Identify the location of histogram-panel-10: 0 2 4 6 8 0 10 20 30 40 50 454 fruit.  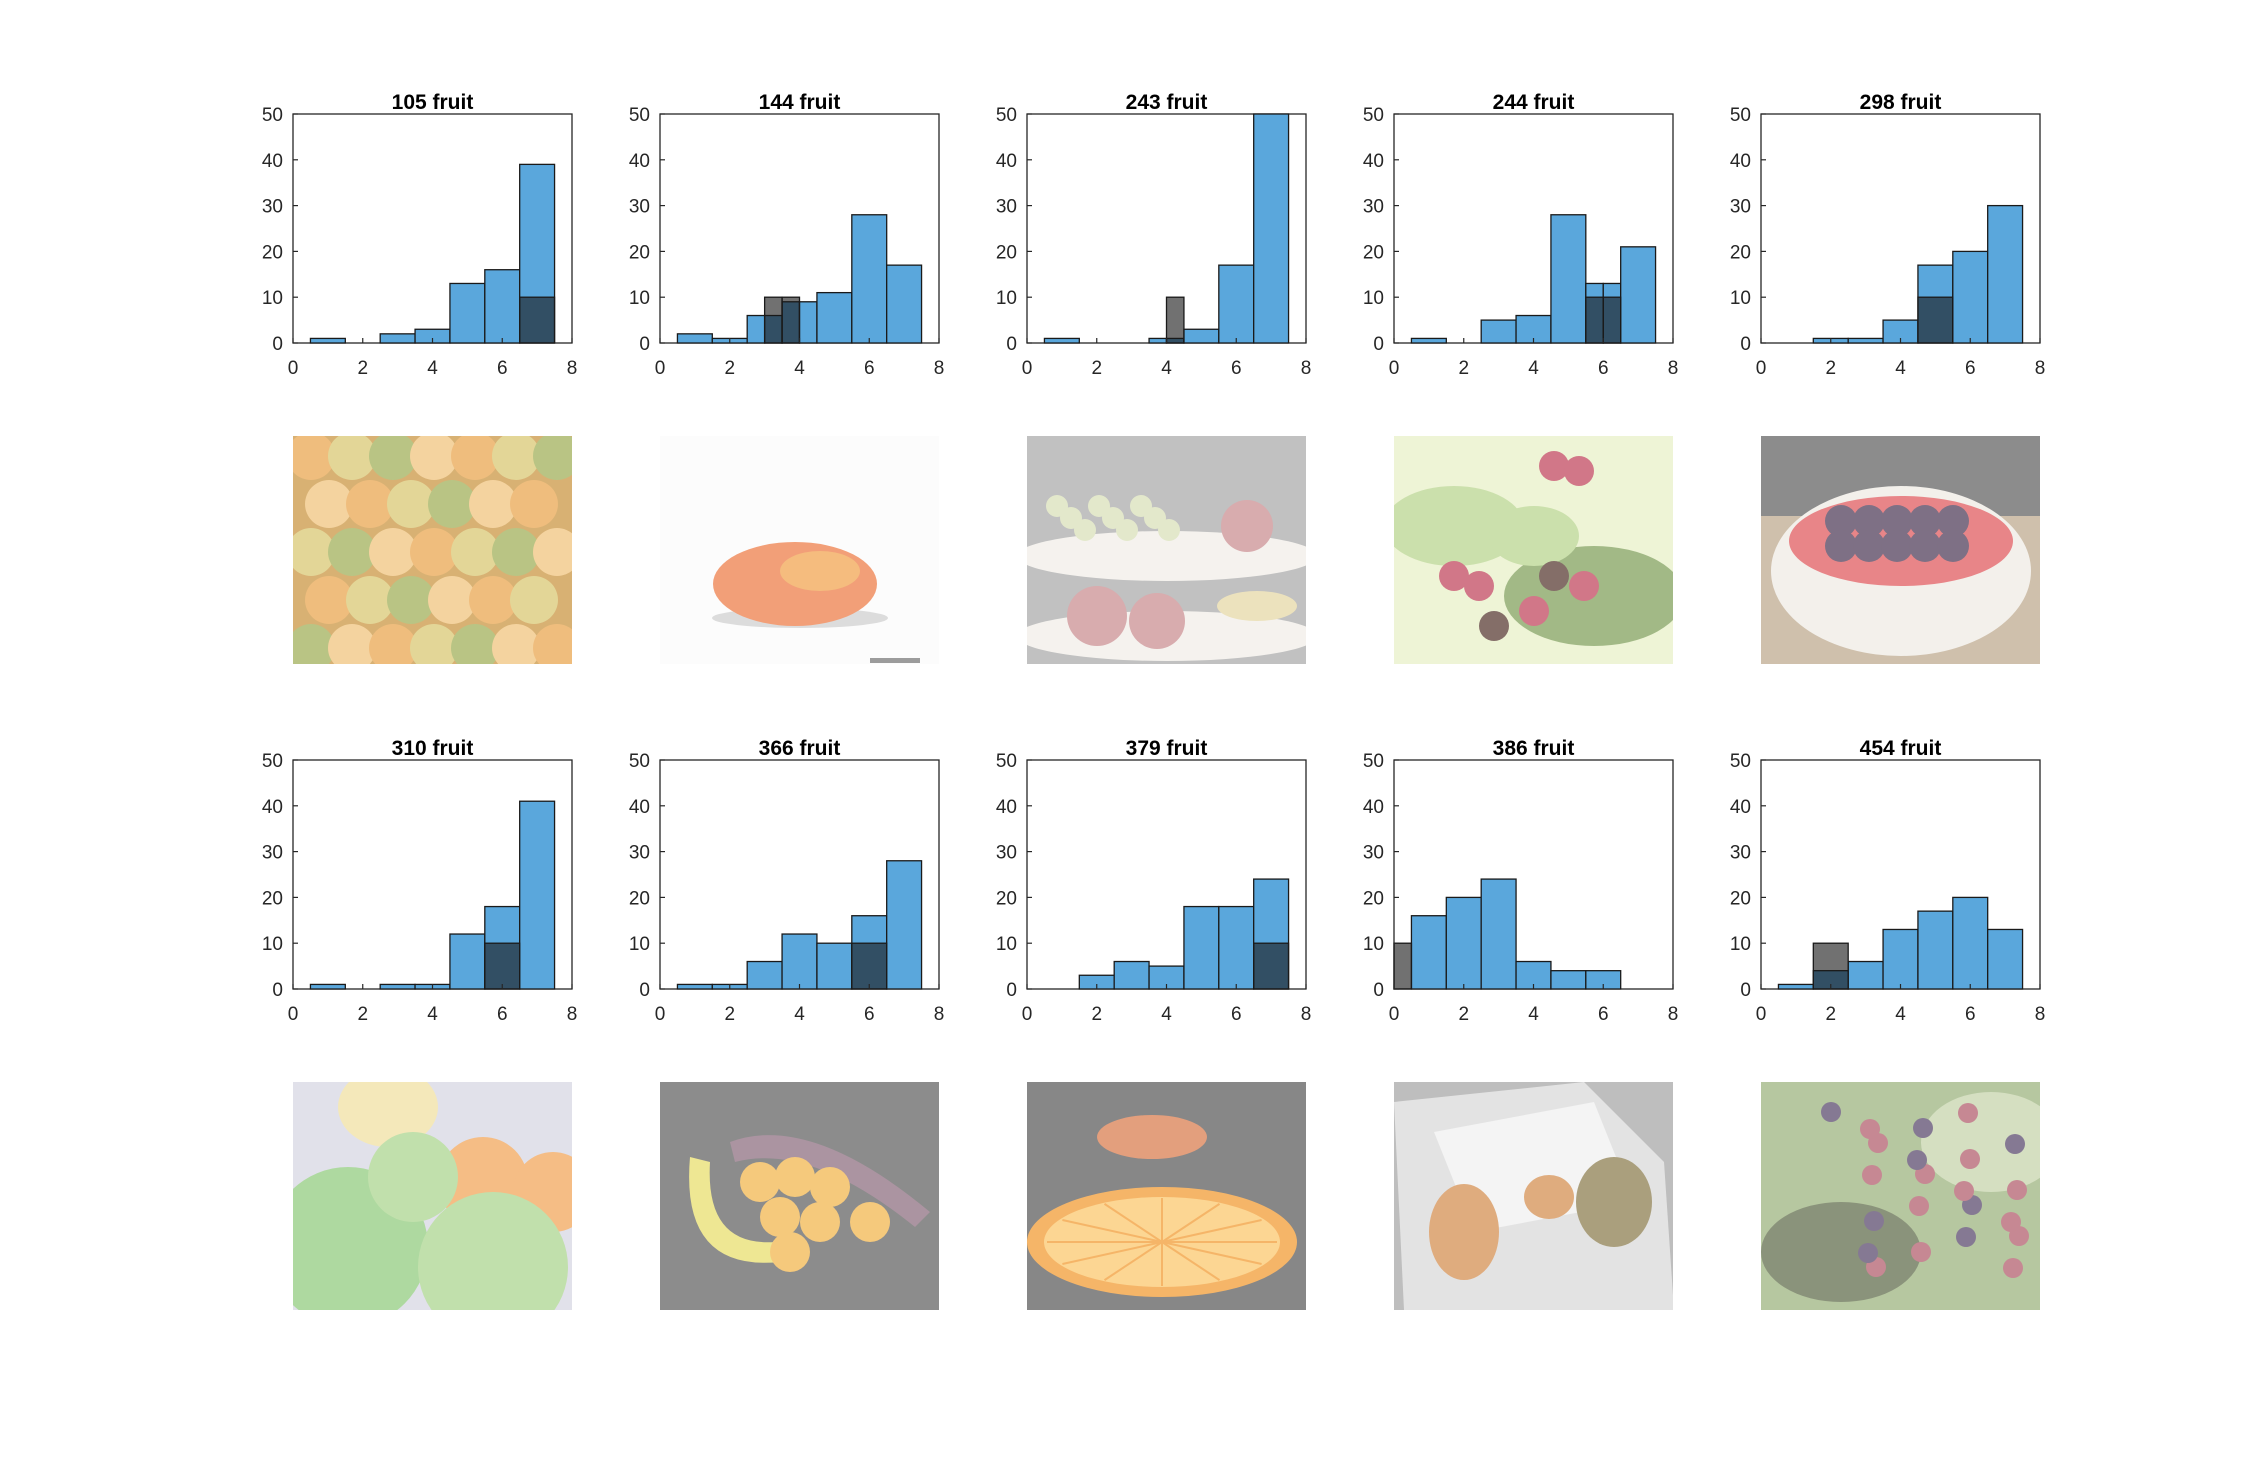
(1887, 881).